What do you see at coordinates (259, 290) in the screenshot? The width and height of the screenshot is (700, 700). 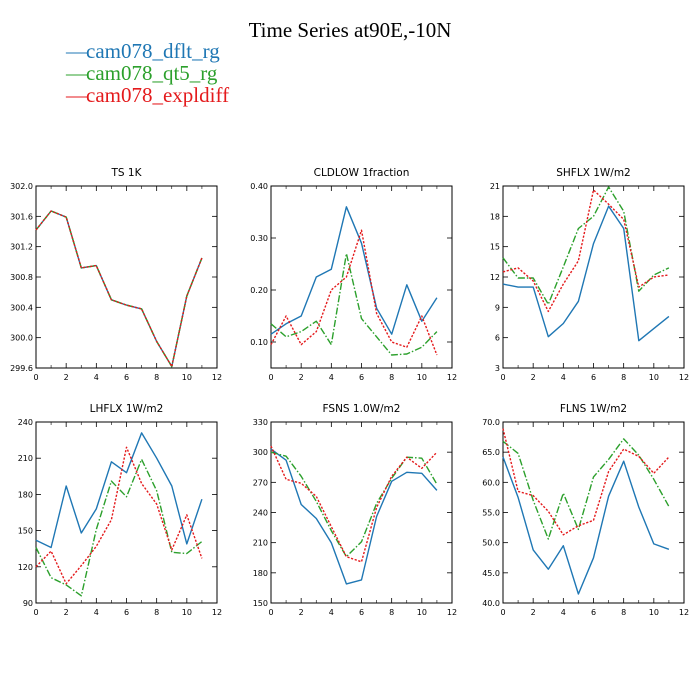 I see `y-tick-label: 0.20` at bounding box center [259, 290].